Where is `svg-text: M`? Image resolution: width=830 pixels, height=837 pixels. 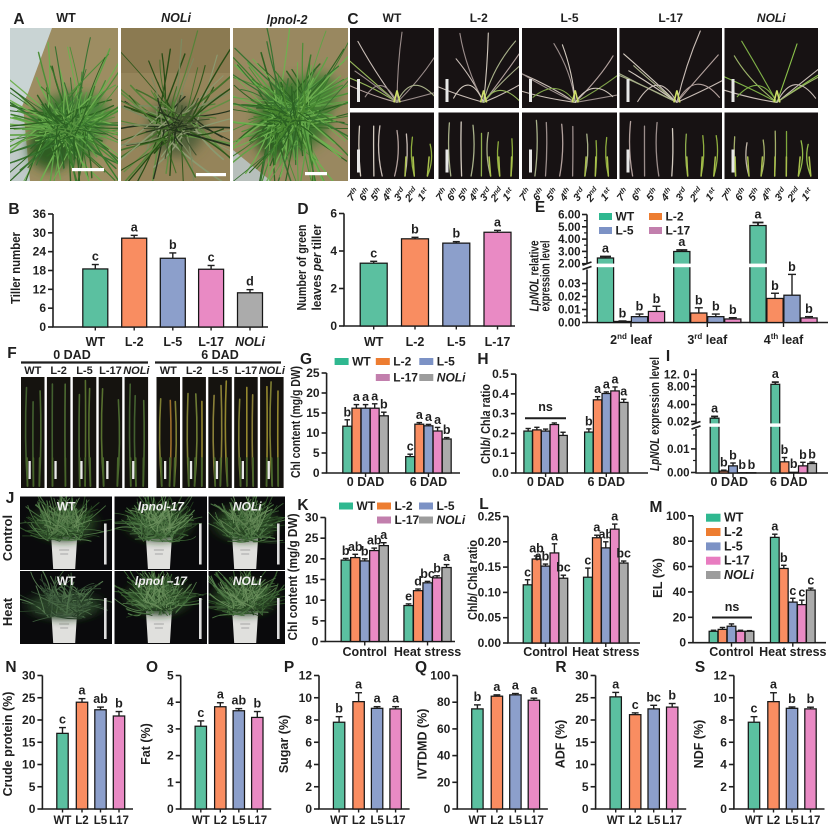
svg-text: M is located at coordinates (656, 507).